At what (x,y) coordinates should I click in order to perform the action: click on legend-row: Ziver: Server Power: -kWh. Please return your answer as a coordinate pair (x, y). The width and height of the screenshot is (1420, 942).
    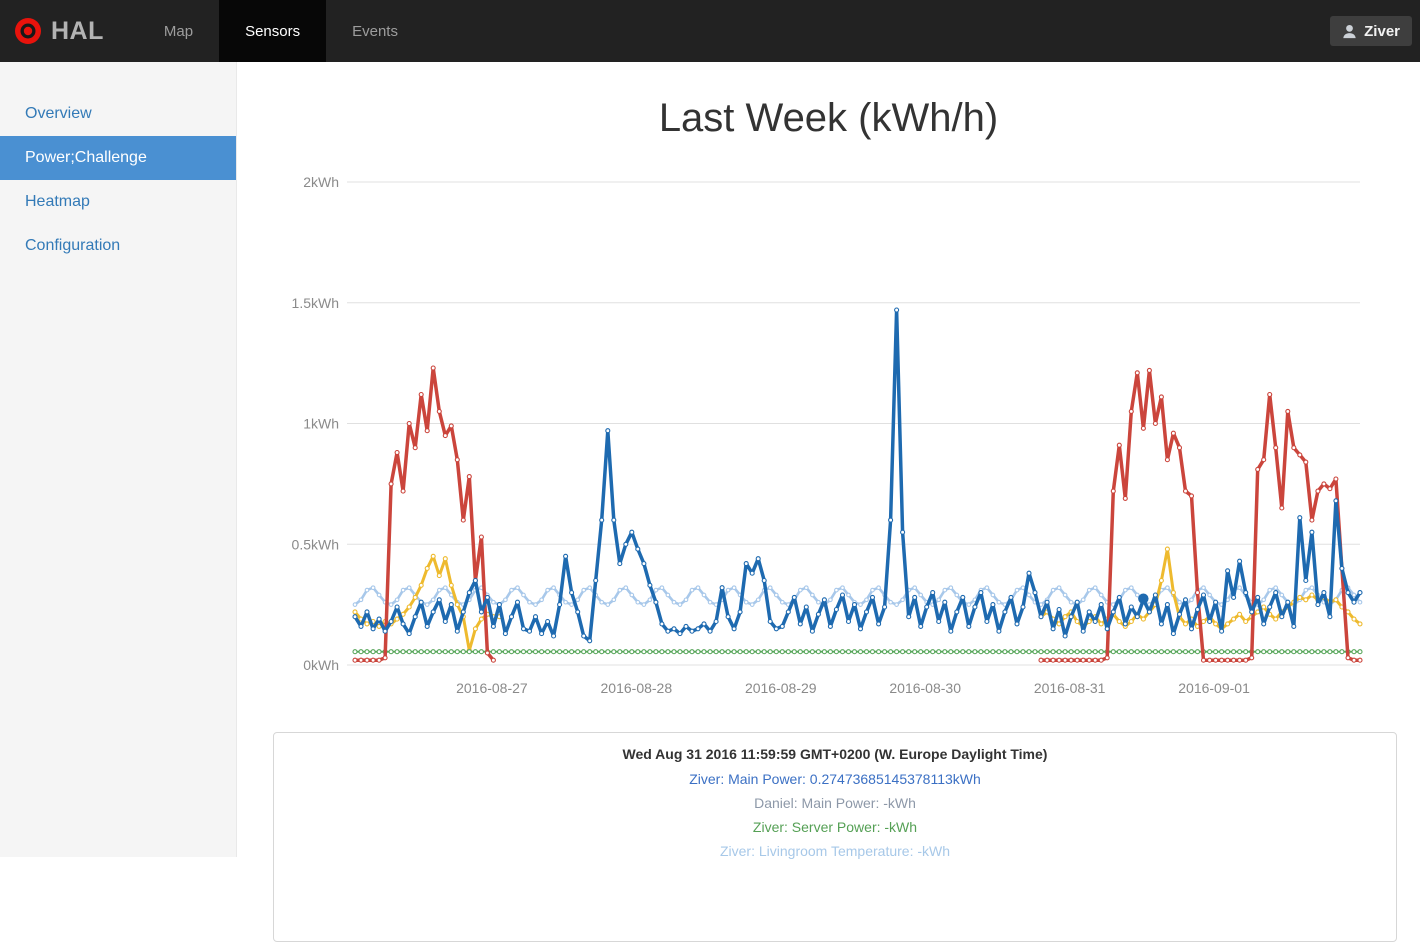
    Looking at the image, I should click on (835, 827).